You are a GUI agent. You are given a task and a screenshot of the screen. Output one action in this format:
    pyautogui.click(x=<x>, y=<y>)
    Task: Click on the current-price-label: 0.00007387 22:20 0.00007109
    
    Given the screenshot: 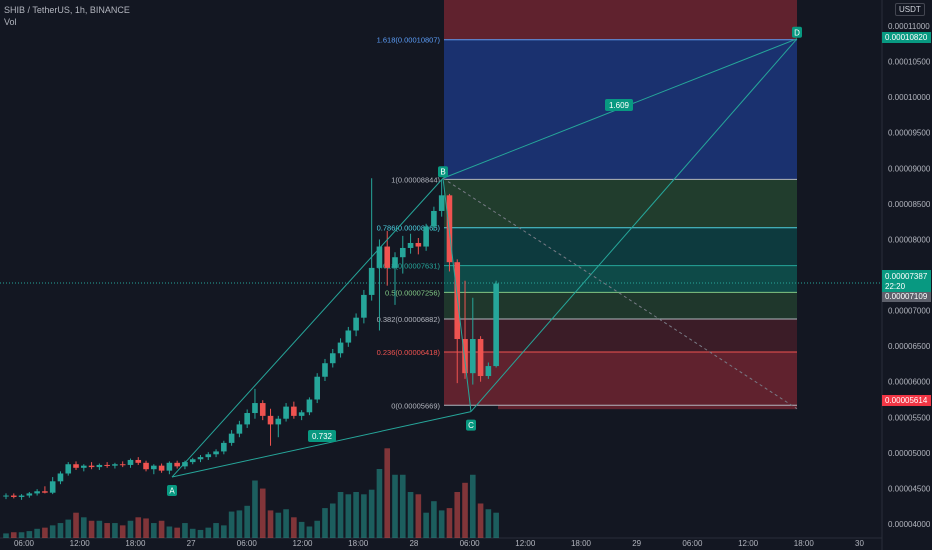 What is the action you would take?
    pyautogui.click(x=906, y=286)
    